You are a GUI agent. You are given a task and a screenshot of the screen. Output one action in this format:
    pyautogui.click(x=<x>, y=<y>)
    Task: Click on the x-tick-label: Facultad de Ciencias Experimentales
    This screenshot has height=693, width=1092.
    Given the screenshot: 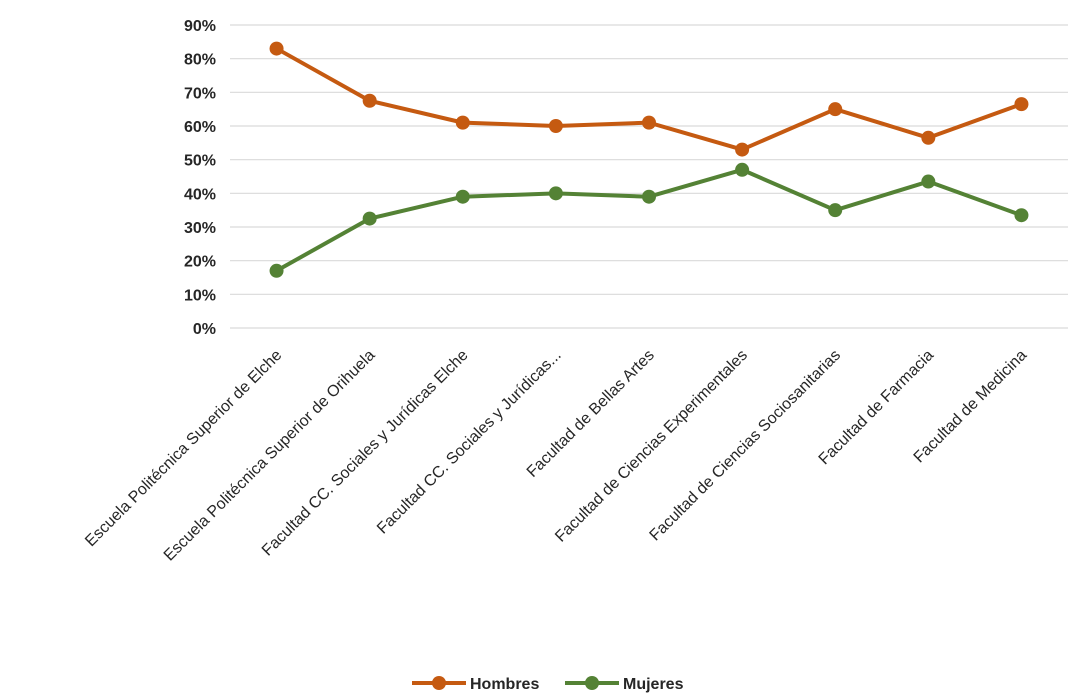 What is the action you would take?
    pyautogui.click(x=651, y=446)
    